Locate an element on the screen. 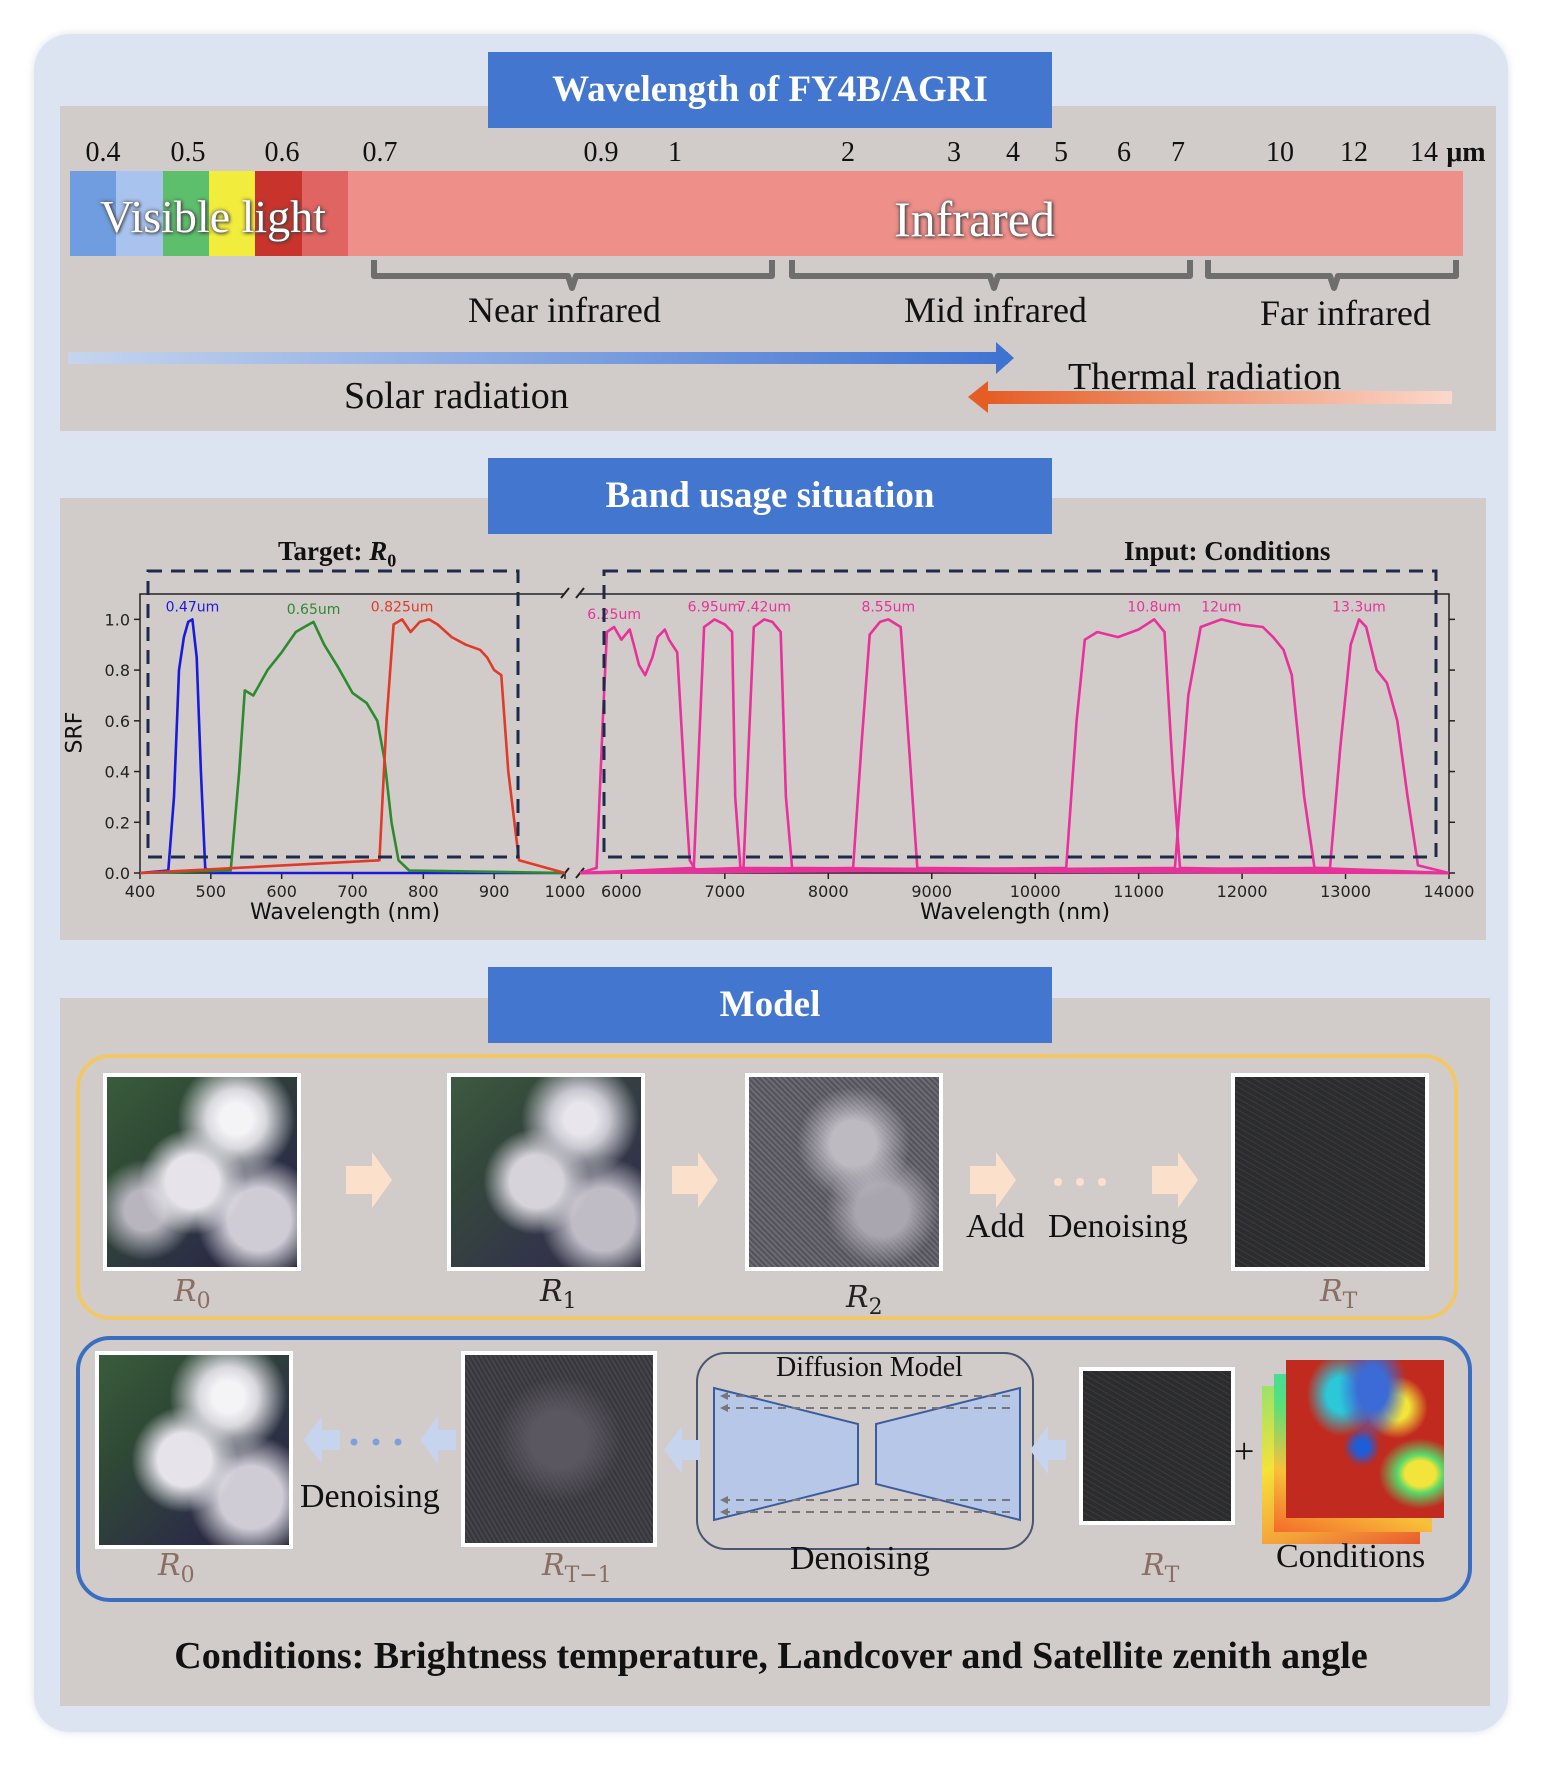  image-r0-reverse is located at coordinates (194, 1450).